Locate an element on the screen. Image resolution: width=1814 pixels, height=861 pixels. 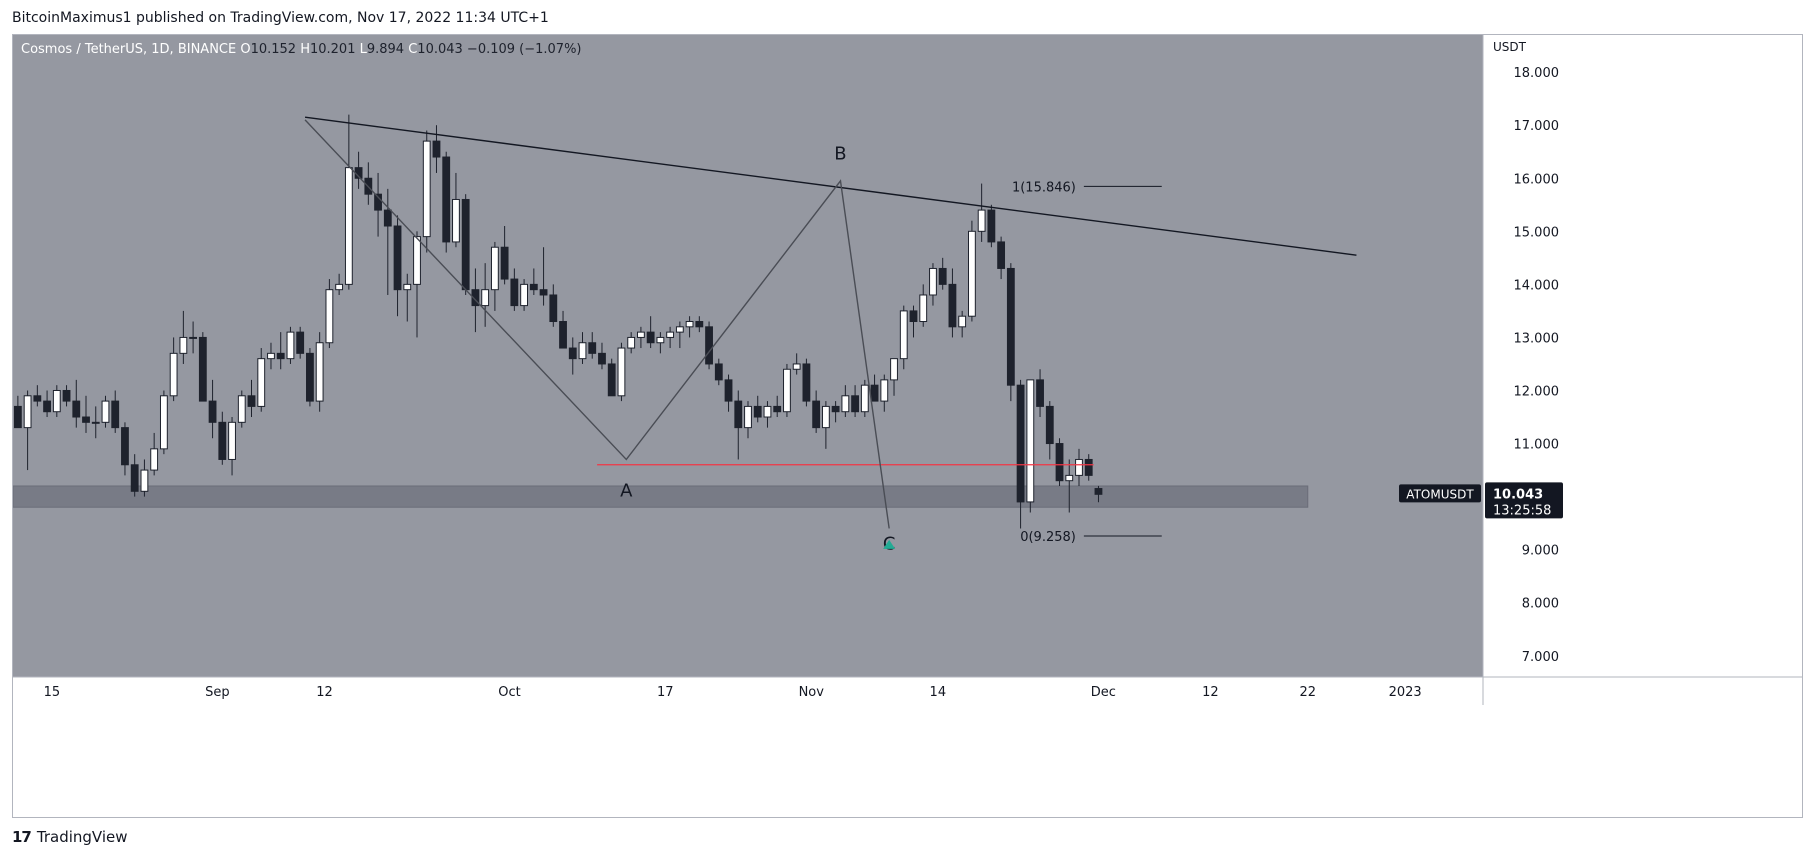
support-zone-rect is located at coordinates (661, 496).